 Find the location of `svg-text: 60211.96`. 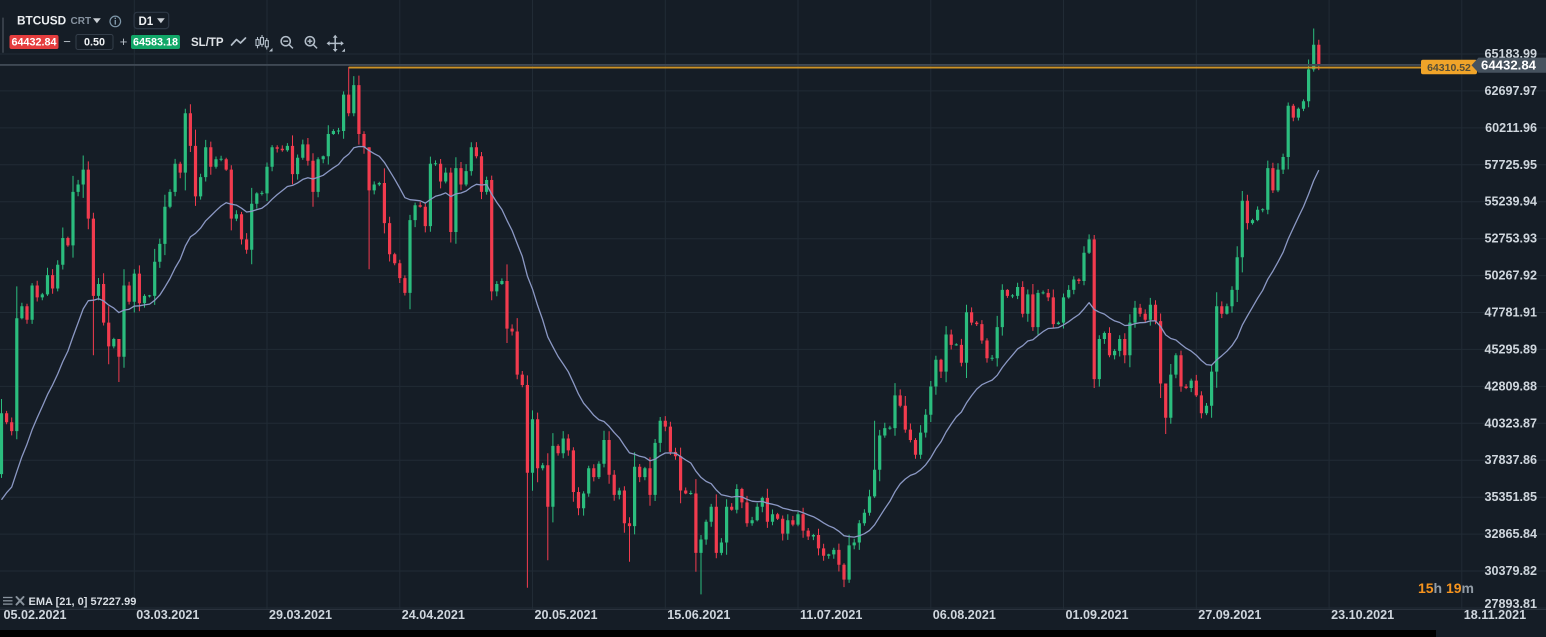

svg-text: 60211.96 is located at coordinates (1511, 128).